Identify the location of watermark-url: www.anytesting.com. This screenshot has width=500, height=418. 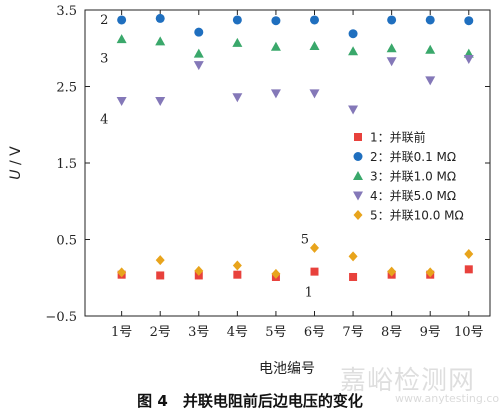
(447, 398).